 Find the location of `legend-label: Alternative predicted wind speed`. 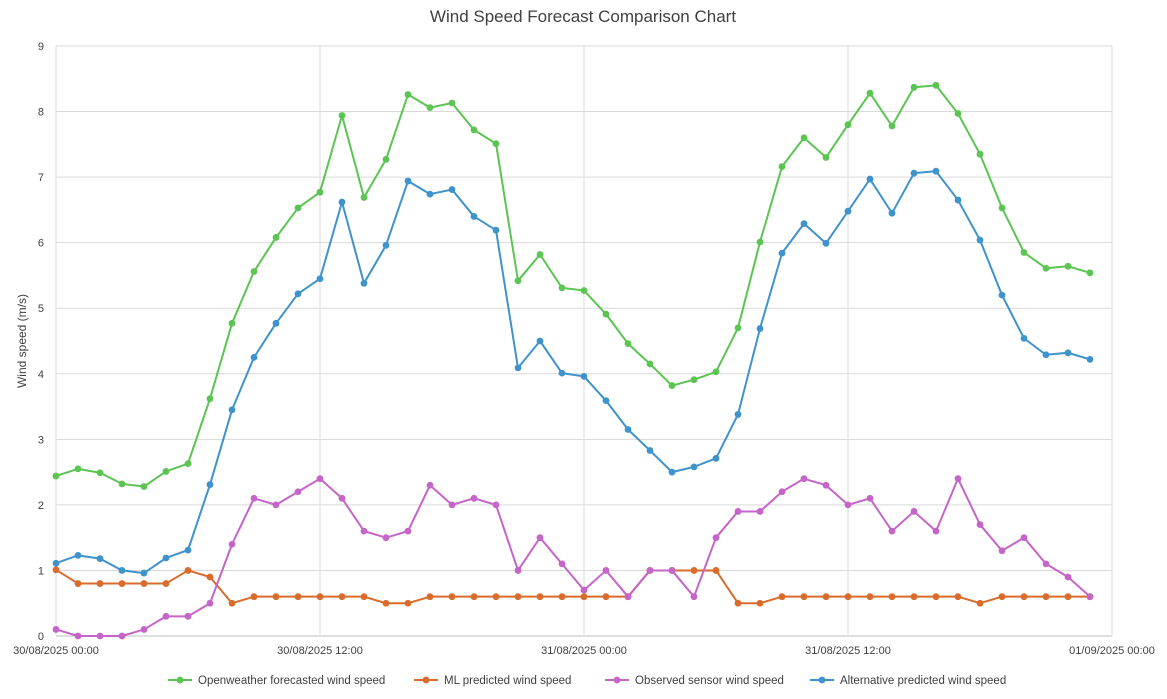

legend-label: Alternative predicted wind speed is located at coordinates (923, 681).